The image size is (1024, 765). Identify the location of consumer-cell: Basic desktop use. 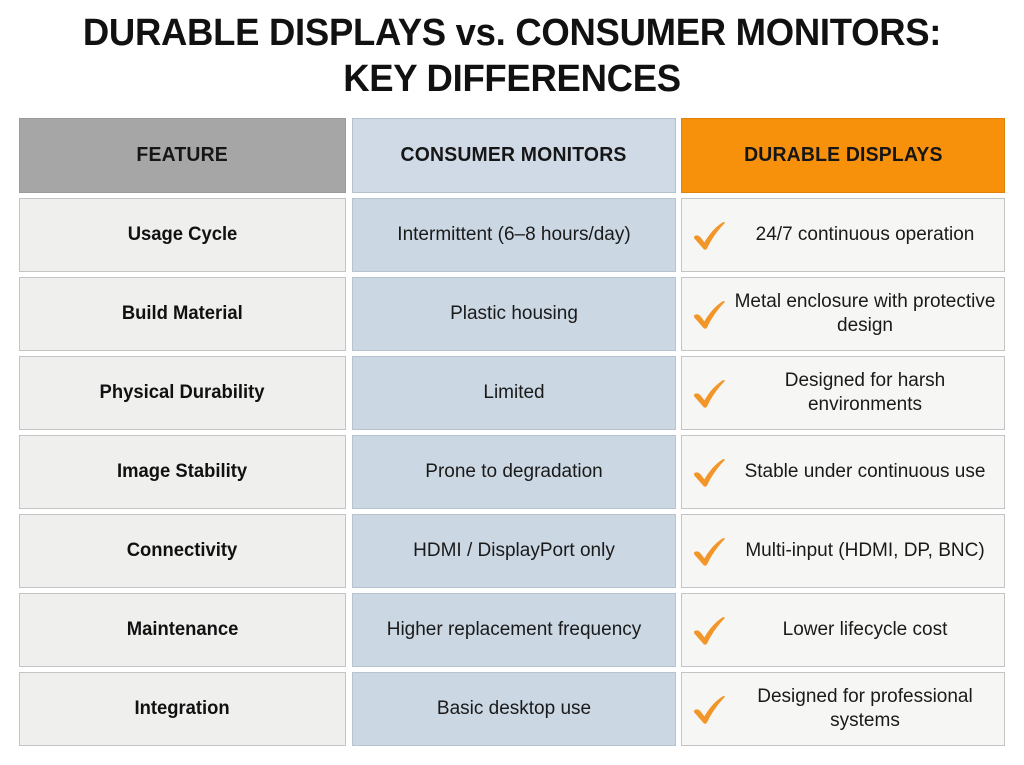
(514, 709).